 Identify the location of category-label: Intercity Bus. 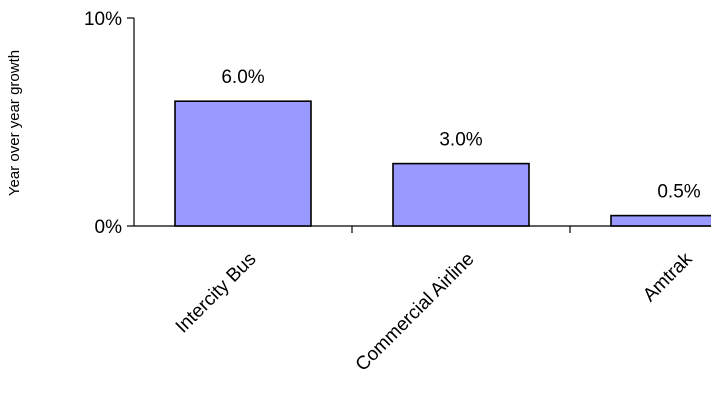
(216, 293).